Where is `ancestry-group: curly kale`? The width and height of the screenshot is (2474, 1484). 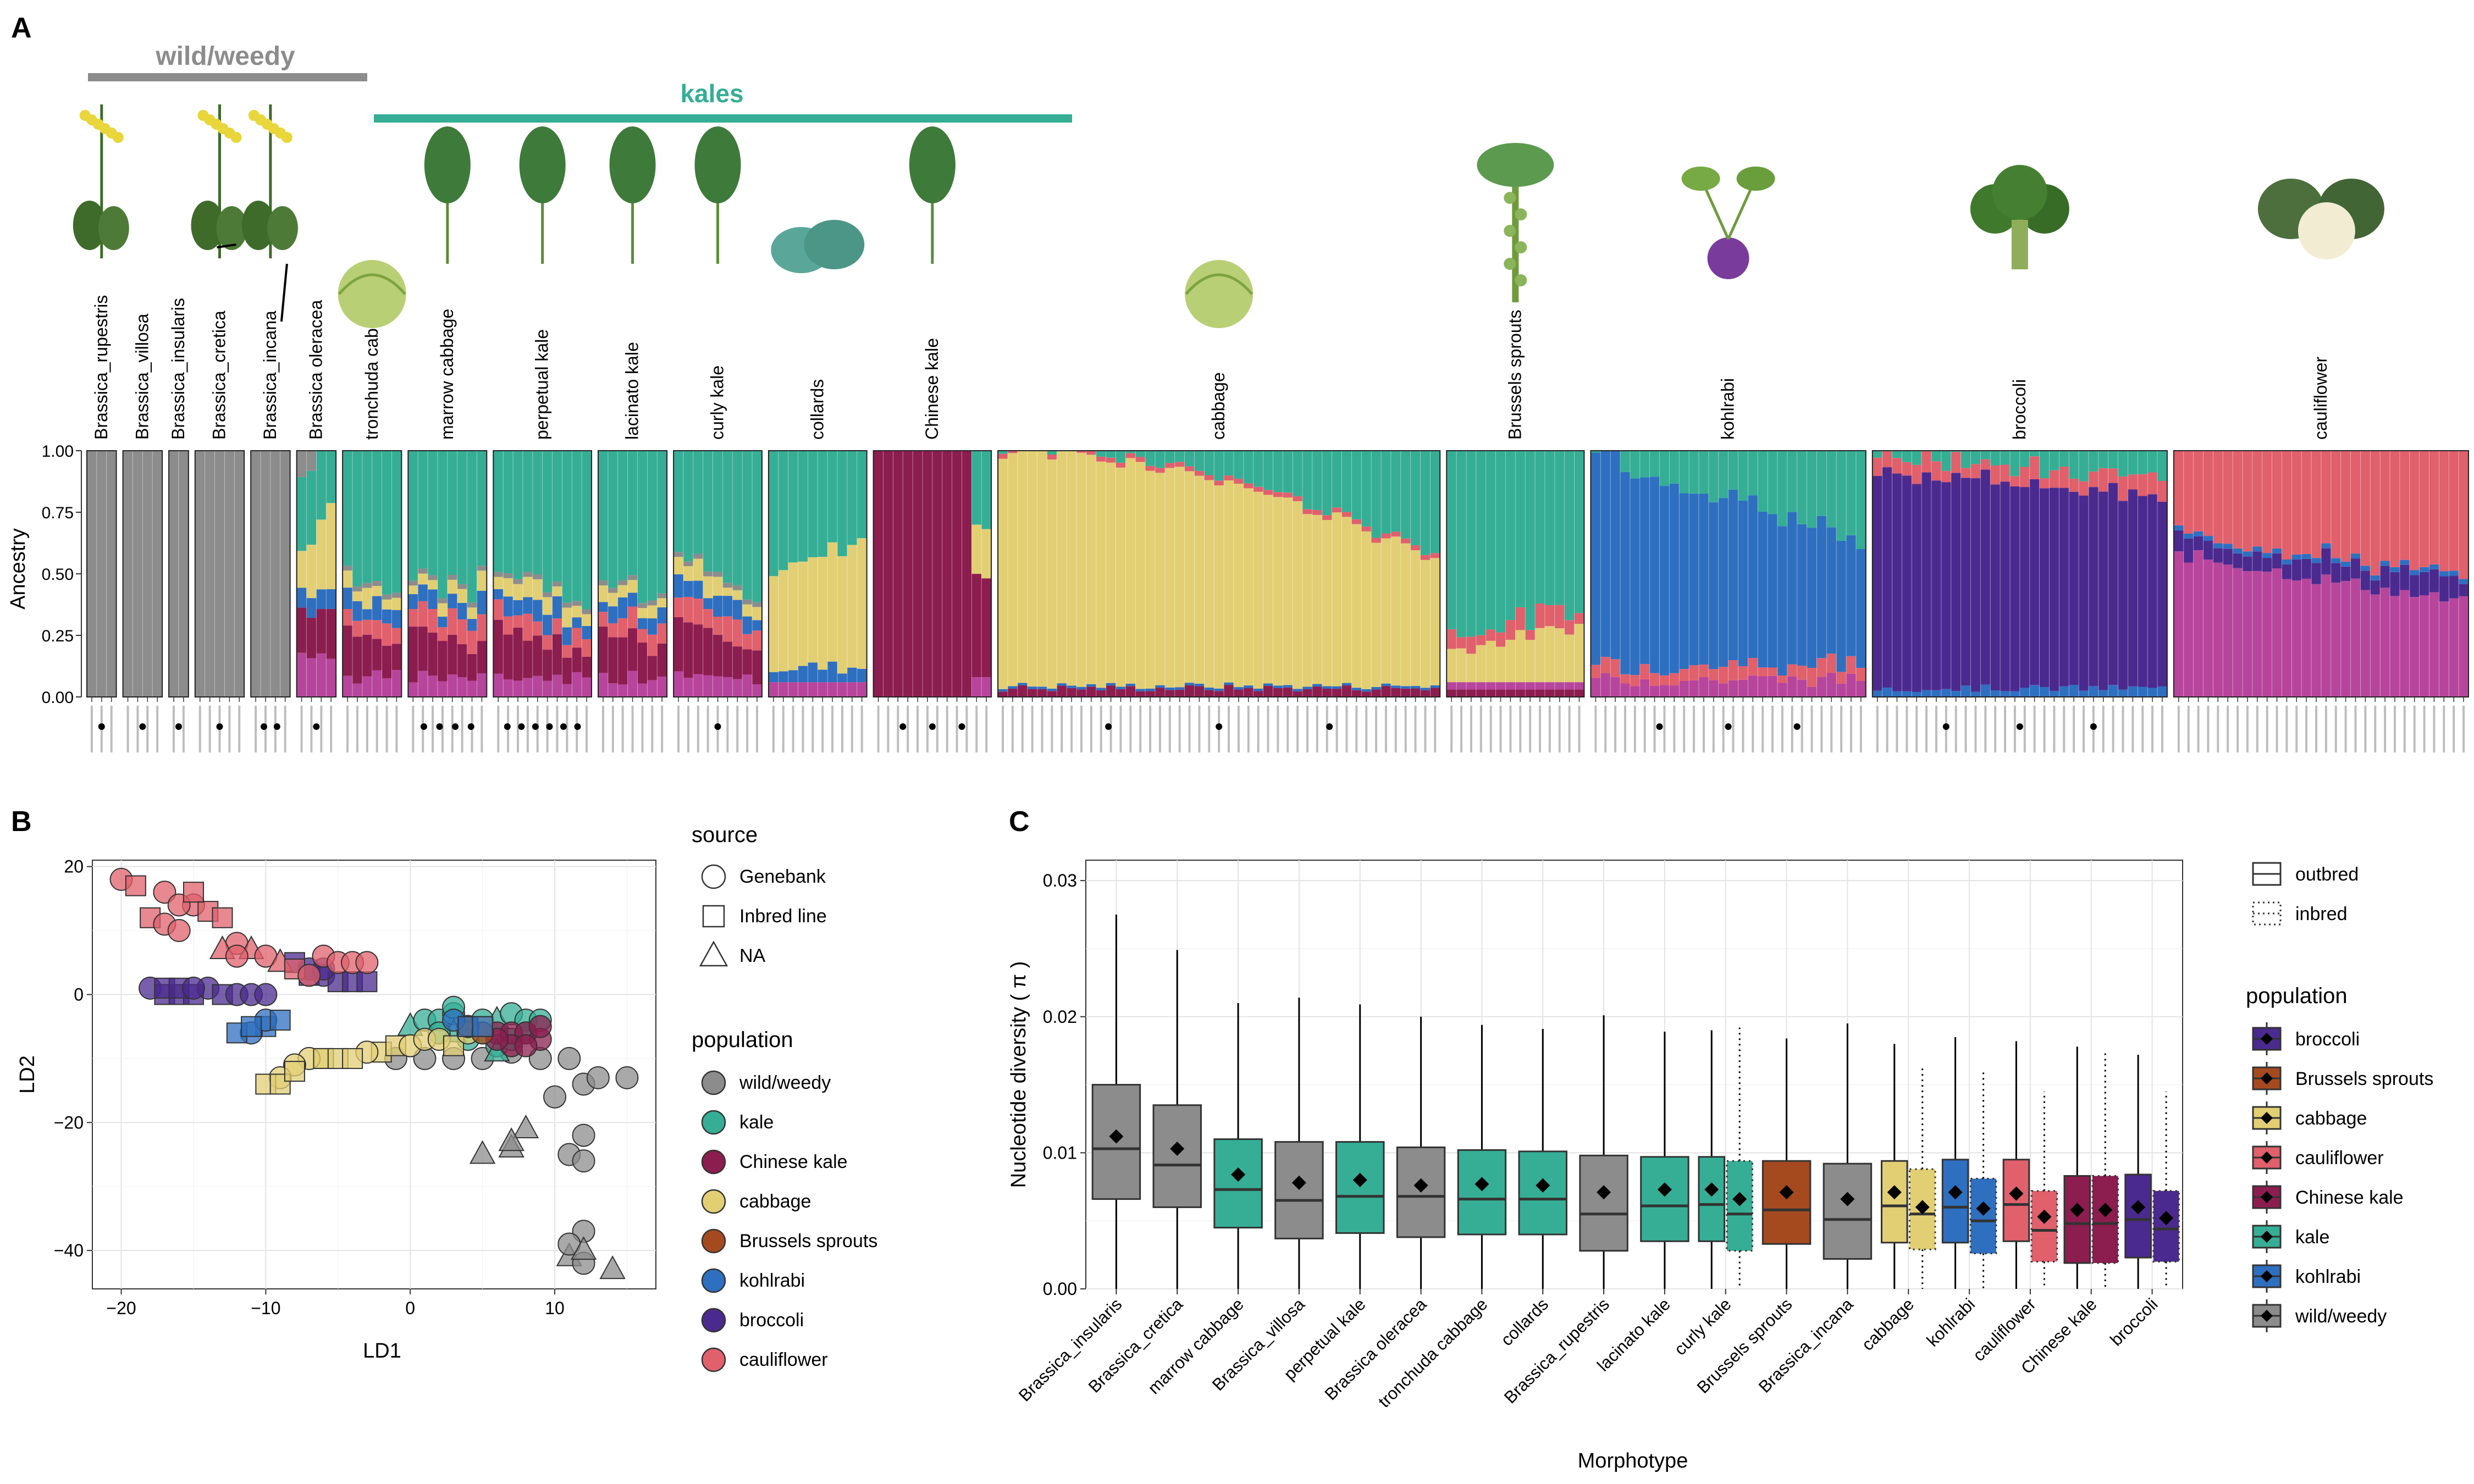
ancestry-group: curly kale is located at coordinates (718, 439).